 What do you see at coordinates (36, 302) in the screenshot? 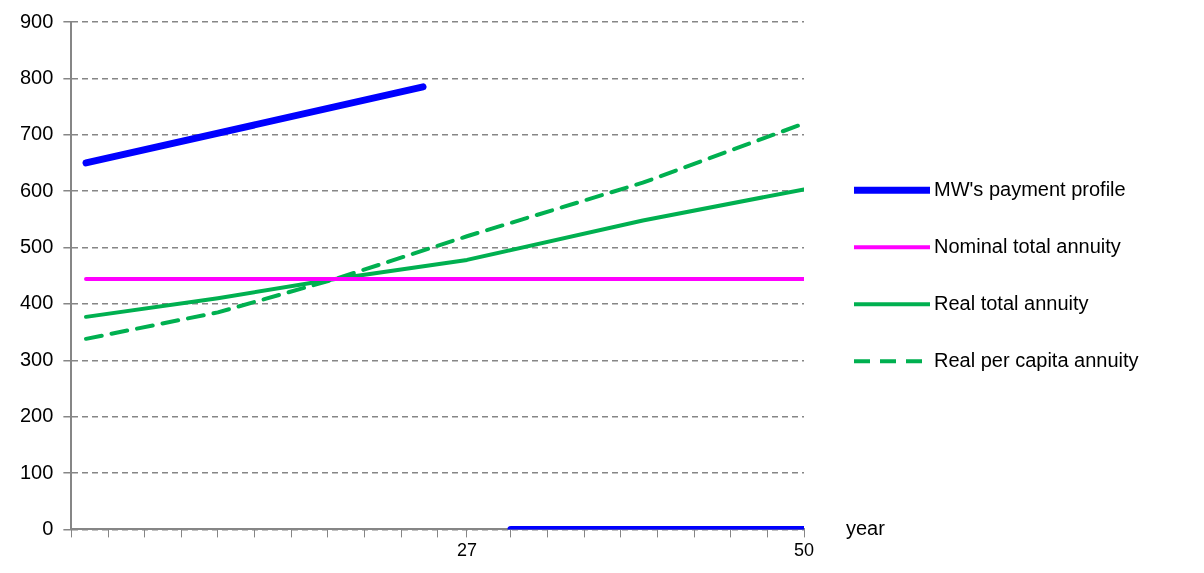
I see `y-tick-label: 400` at bounding box center [36, 302].